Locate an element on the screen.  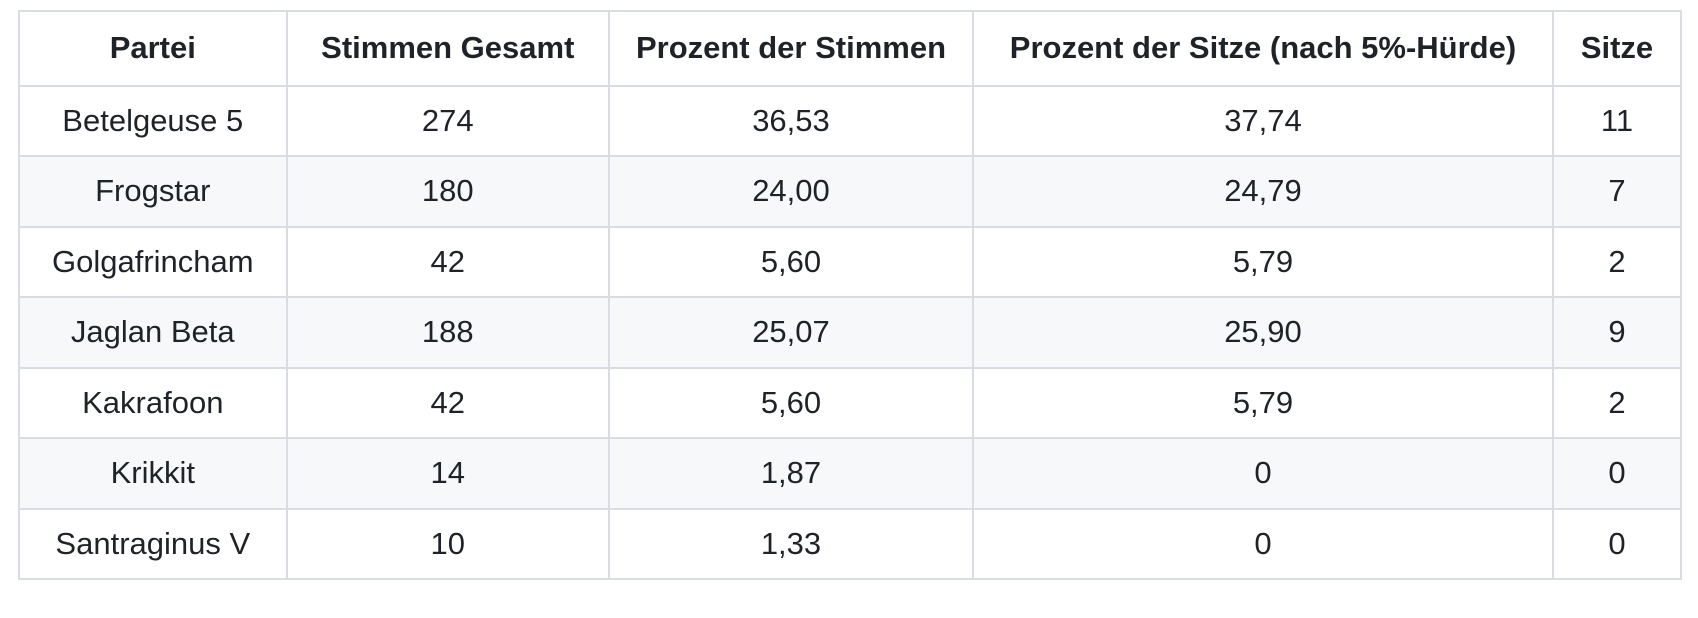
value-cell: 36,53 is located at coordinates (791, 120).